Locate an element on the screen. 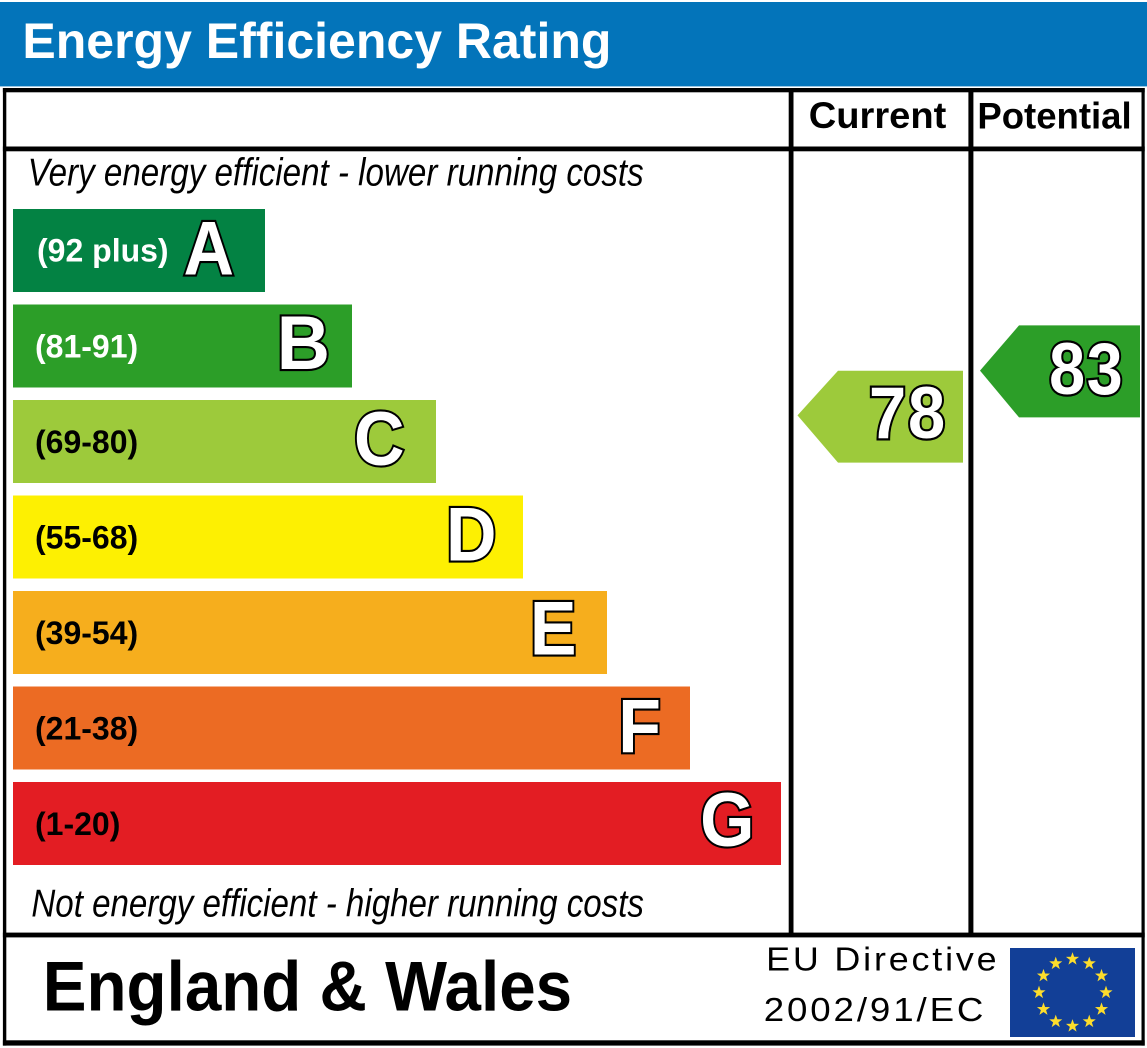 This screenshot has height=1048, width=1147. svg-text: G is located at coordinates (727, 820).